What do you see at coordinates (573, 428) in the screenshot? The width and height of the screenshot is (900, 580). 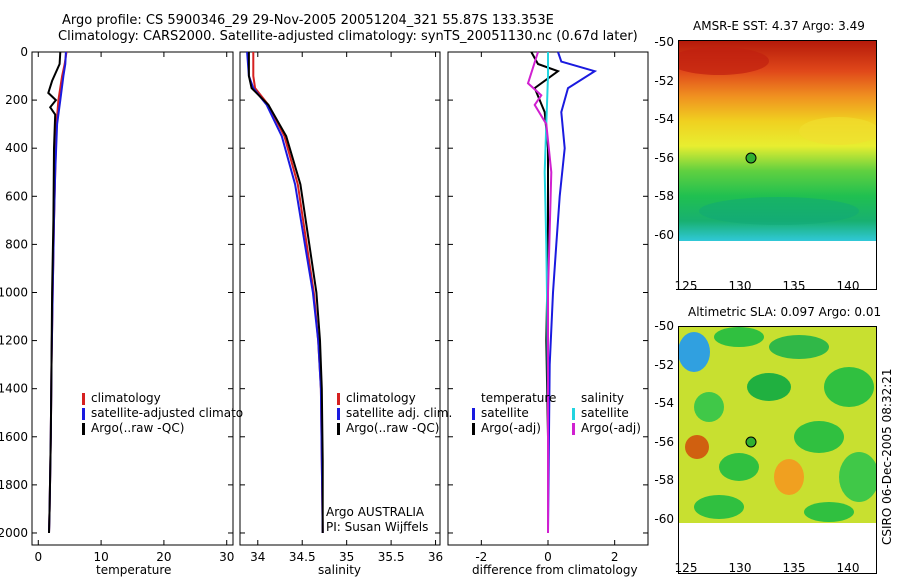 I see `legend-swatch-argo-sal` at bounding box center [573, 428].